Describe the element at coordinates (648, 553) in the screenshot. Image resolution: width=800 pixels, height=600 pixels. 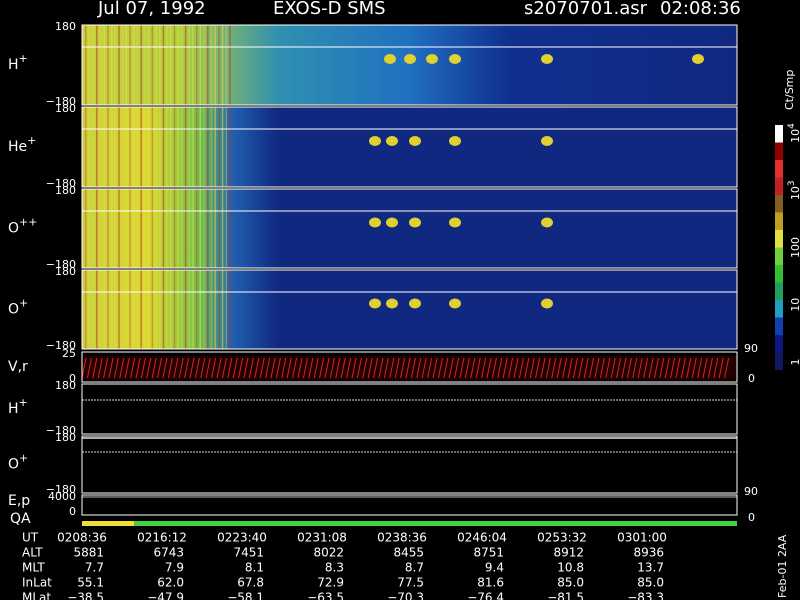
I see `ephemeris-value: 8936` at that location.